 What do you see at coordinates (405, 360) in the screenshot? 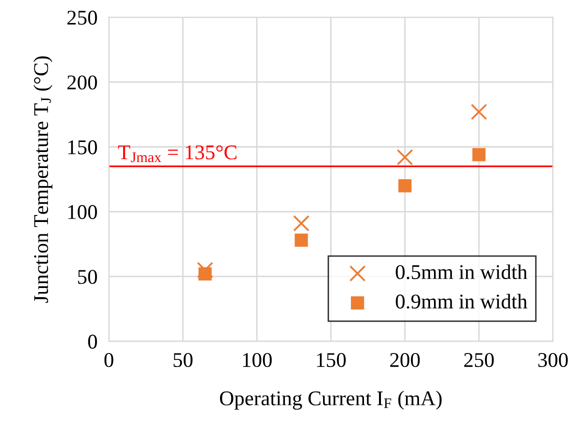
I see `x-tick-label: 200` at bounding box center [405, 360].